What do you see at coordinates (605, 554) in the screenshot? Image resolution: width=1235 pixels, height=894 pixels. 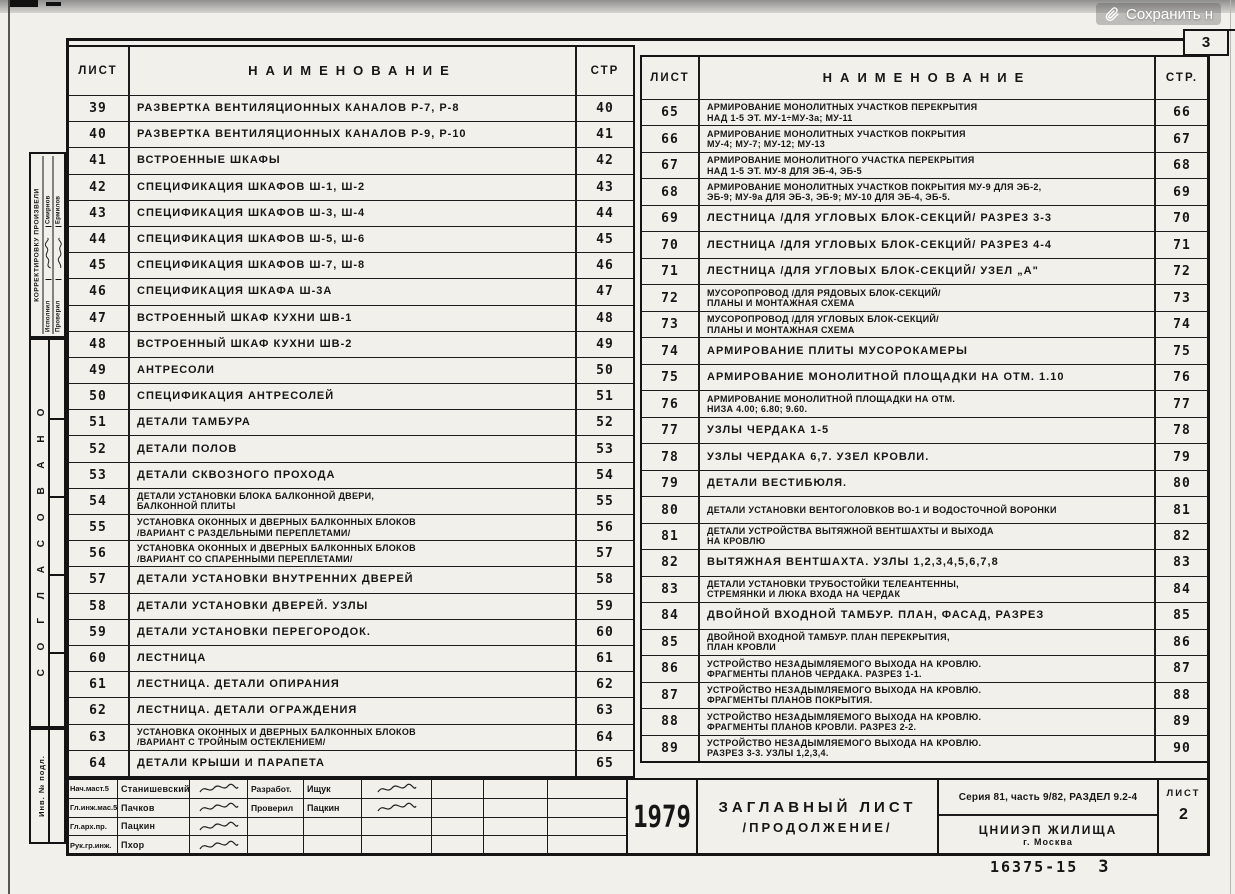 I see `page-number-cell: 57` at bounding box center [605, 554].